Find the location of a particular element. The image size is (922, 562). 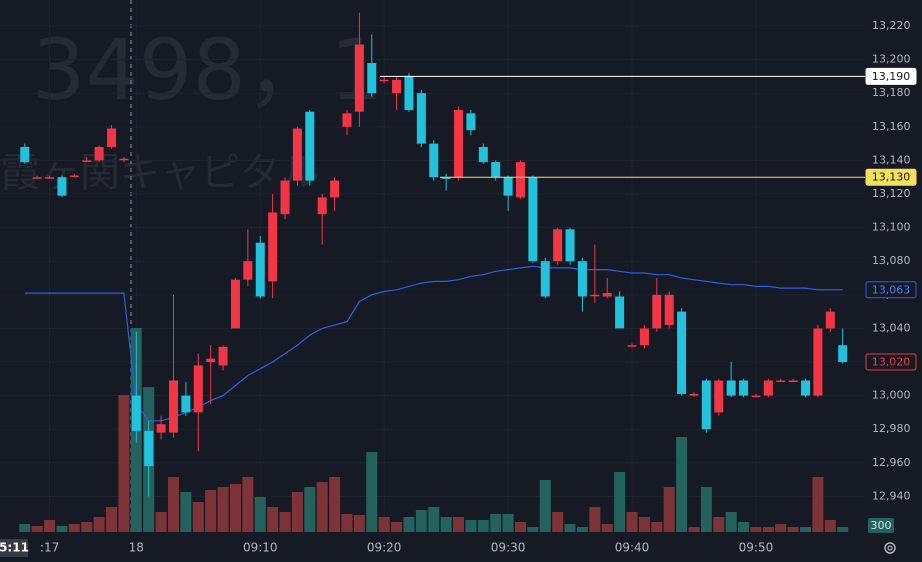

vwap-box is located at coordinates (891, 290).